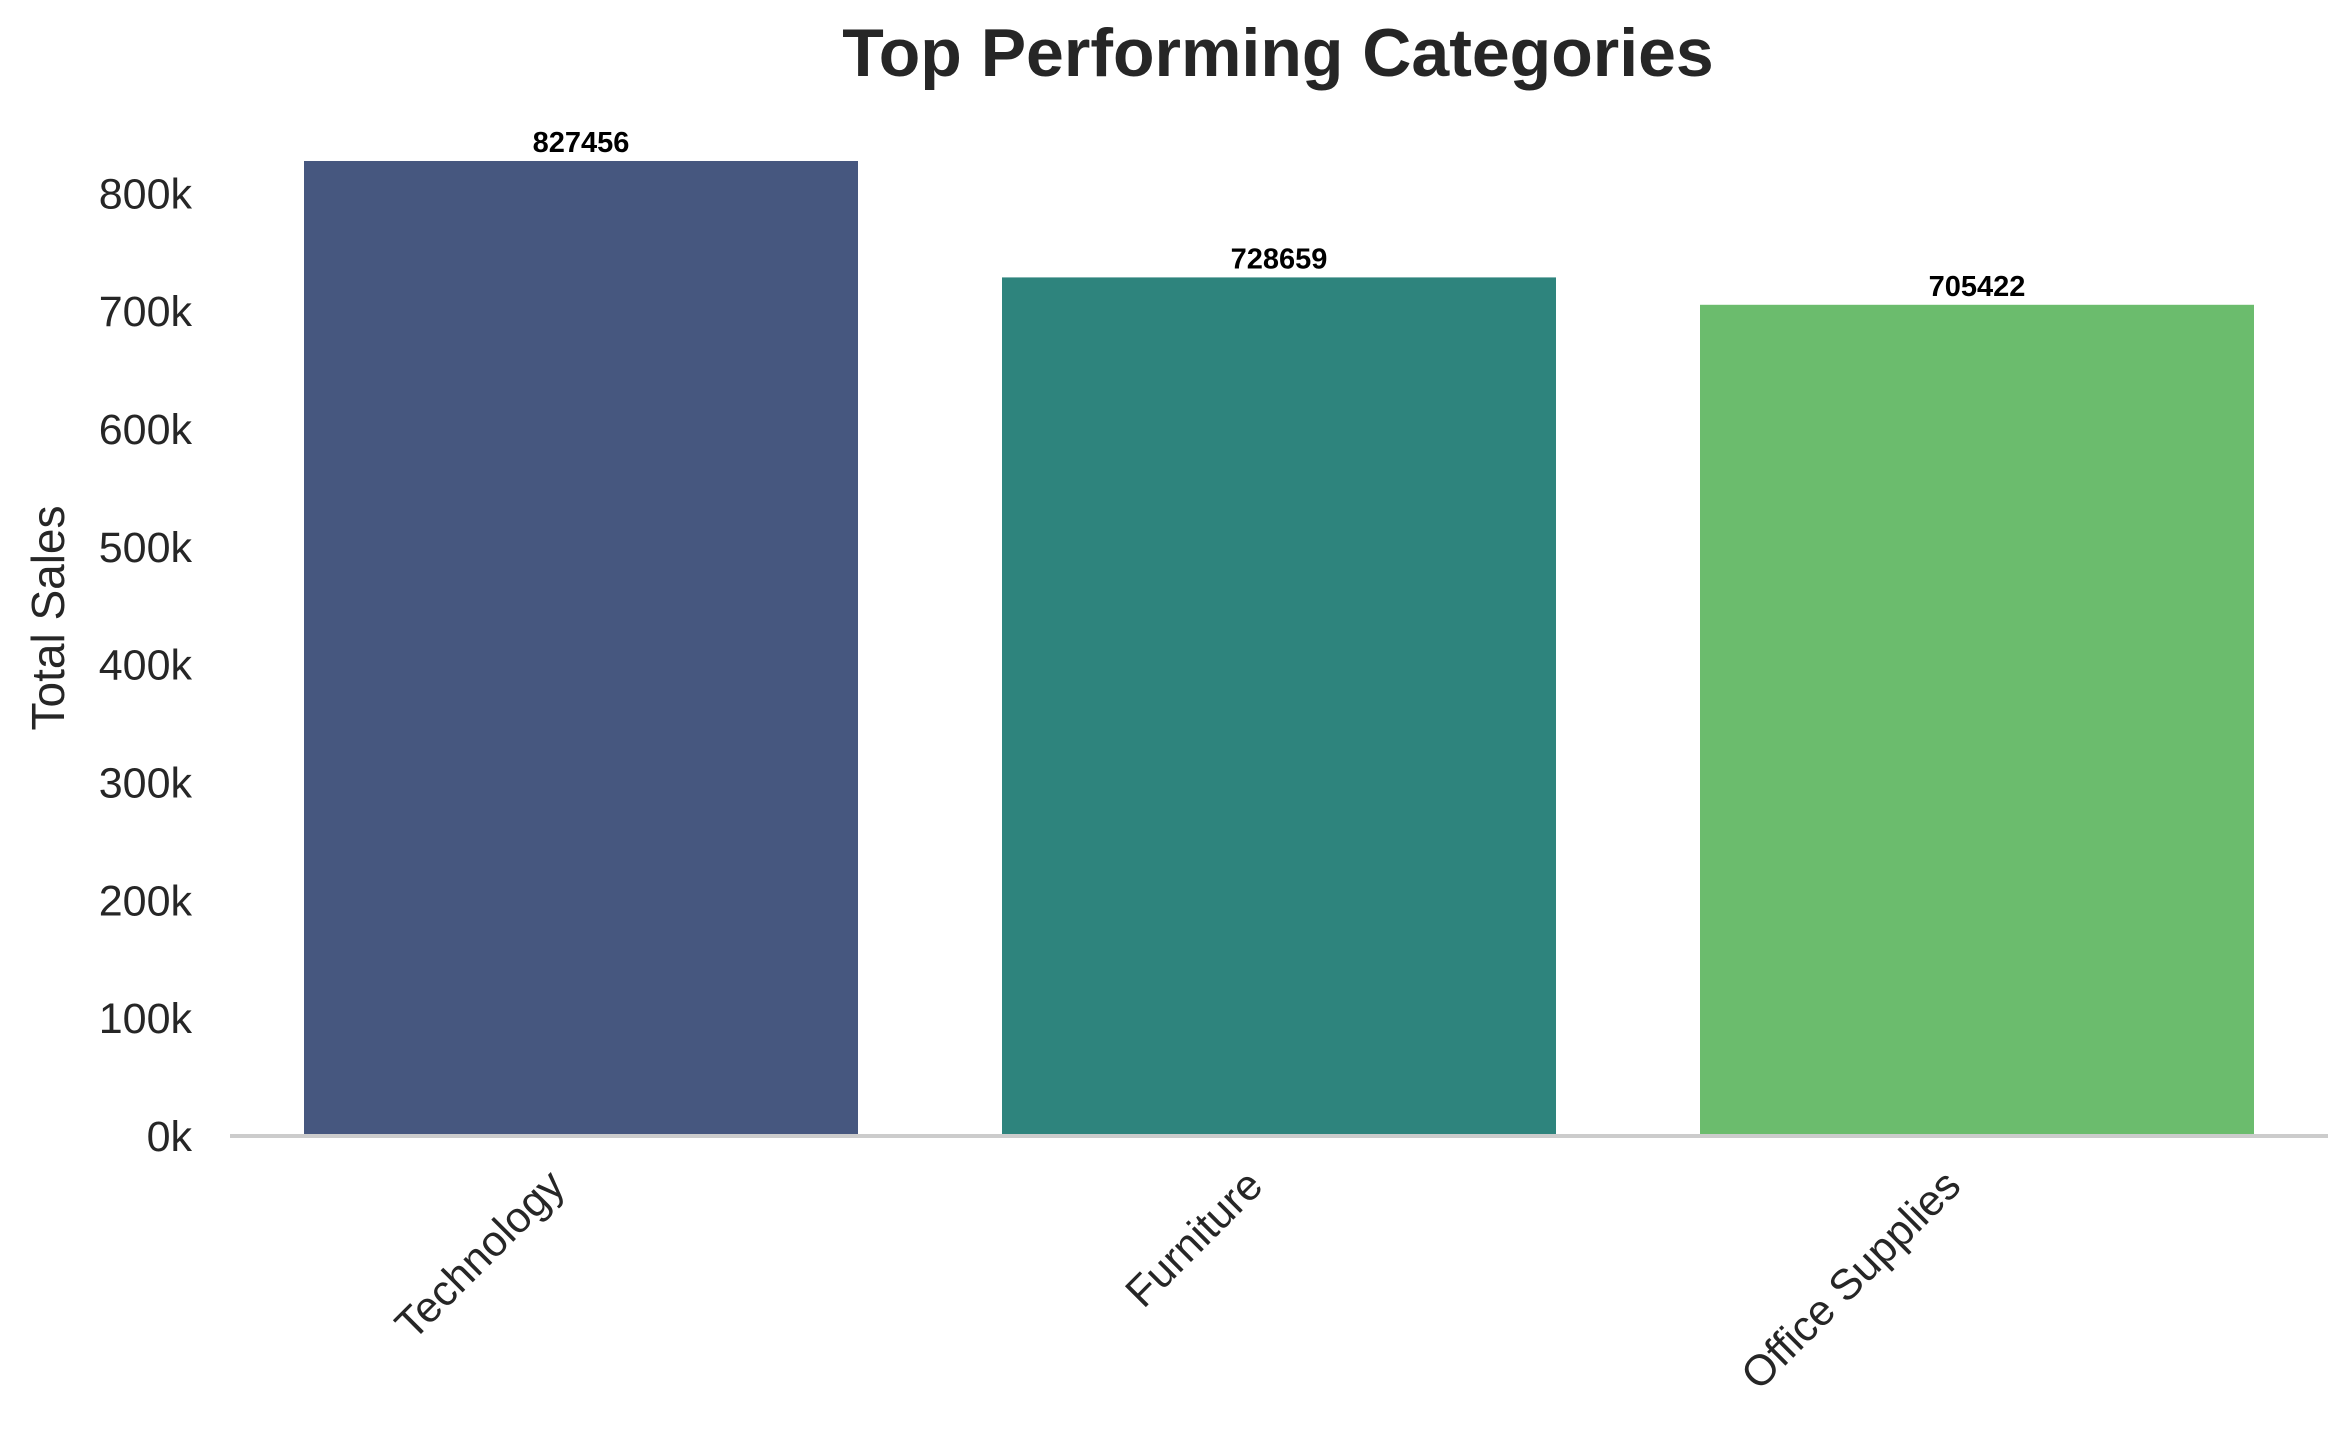  I want to click on y-tick-label: 700k, so click(146, 312).